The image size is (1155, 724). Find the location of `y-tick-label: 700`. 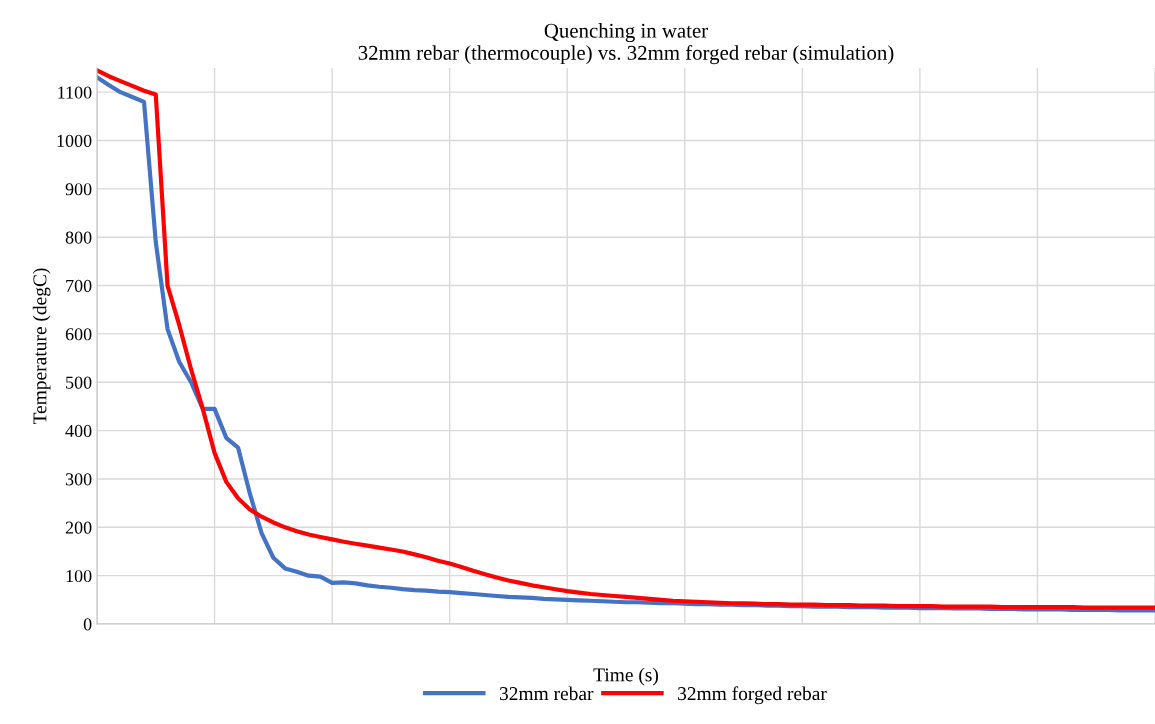

y-tick-label: 700 is located at coordinates (79, 286).